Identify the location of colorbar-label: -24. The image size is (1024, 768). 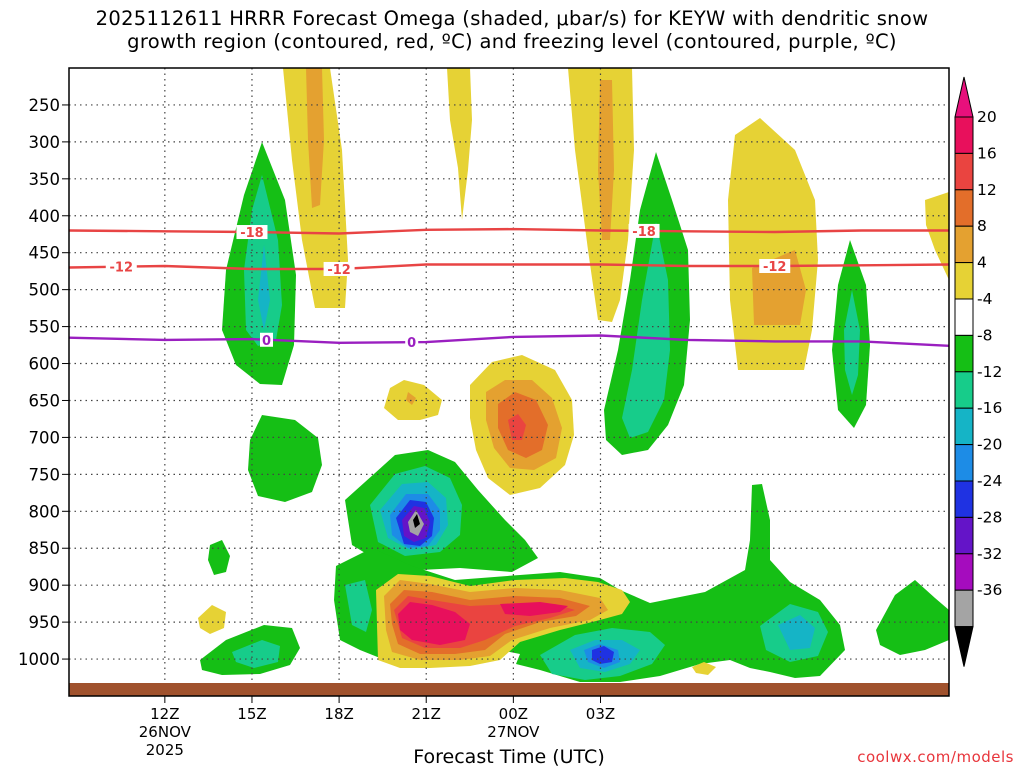
(989, 481).